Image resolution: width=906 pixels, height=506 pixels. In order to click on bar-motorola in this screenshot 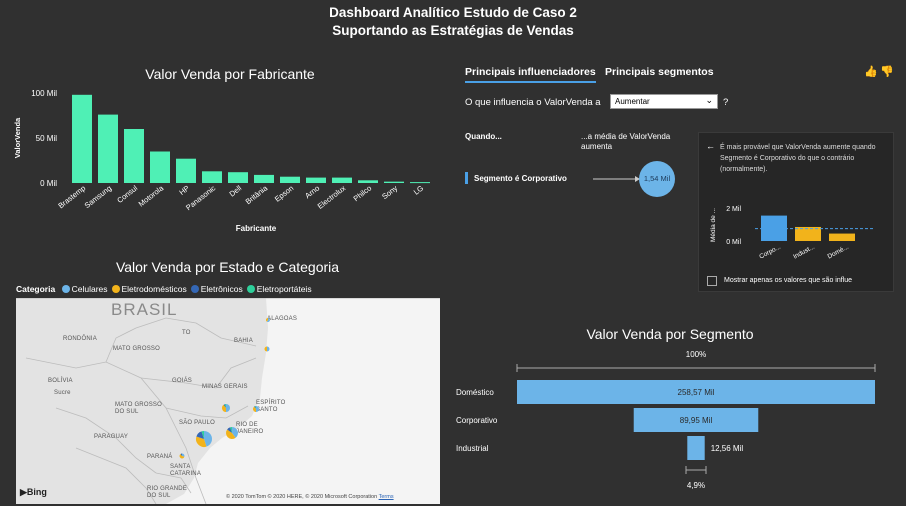, I will do `click(160, 167)`.